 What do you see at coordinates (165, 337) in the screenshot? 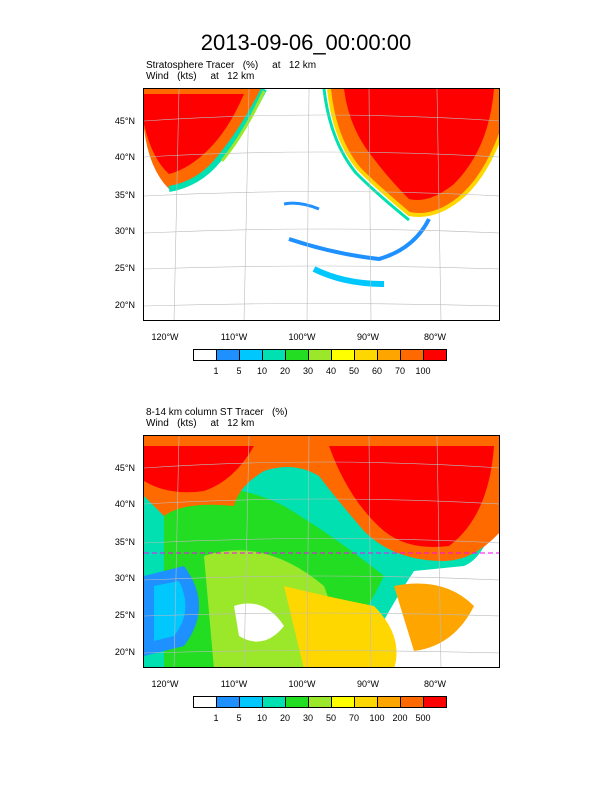
I see `panel1-lon-120: 120°W` at bounding box center [165, 337].